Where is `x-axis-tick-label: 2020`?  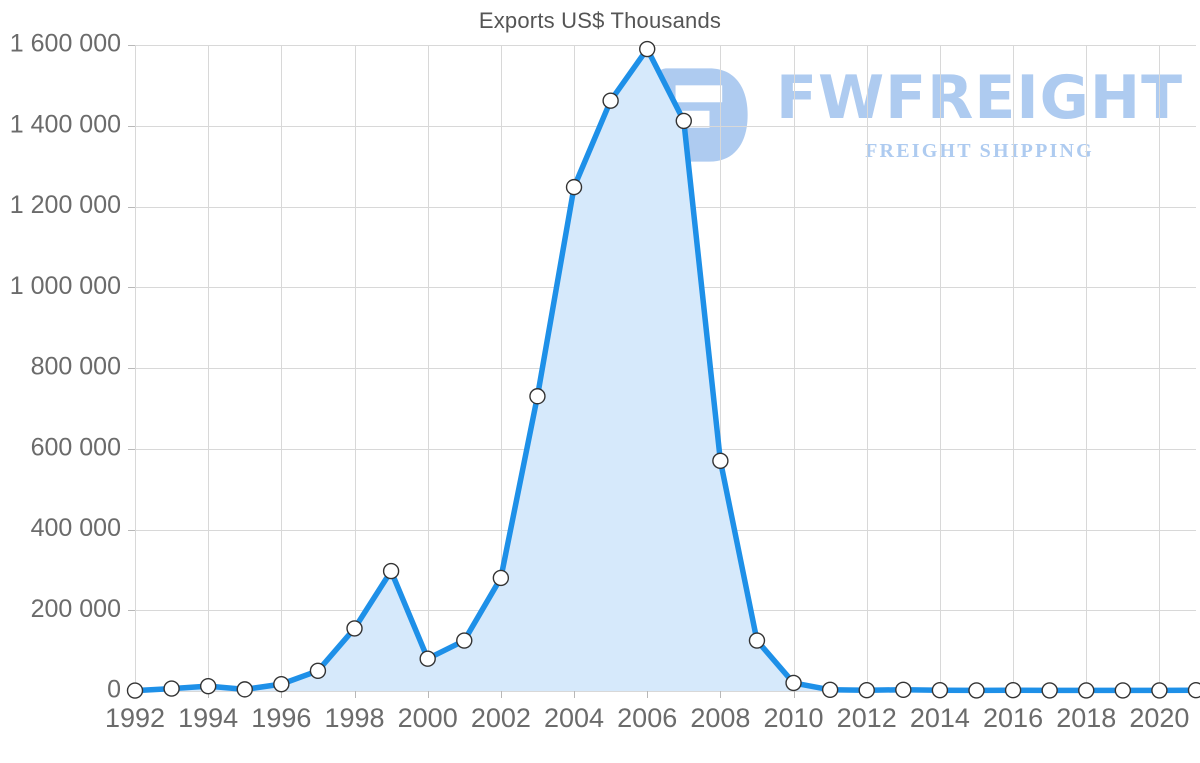
x-axis-tick-label: 2020 is located at coordinates (1159, 718).